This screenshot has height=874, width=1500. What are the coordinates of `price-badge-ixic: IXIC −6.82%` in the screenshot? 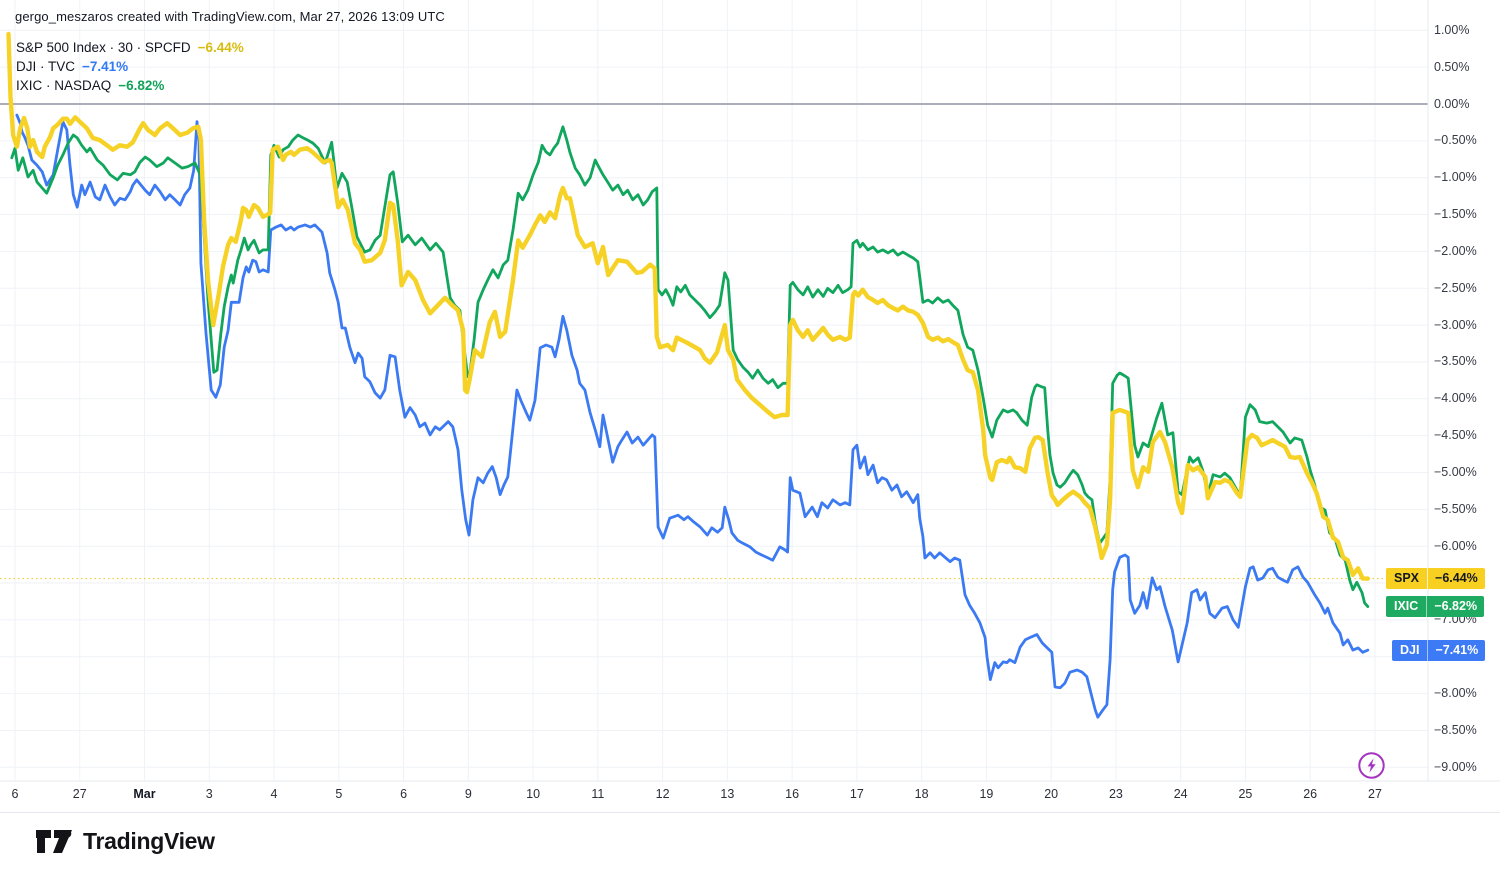 It's located at (1435, 607).